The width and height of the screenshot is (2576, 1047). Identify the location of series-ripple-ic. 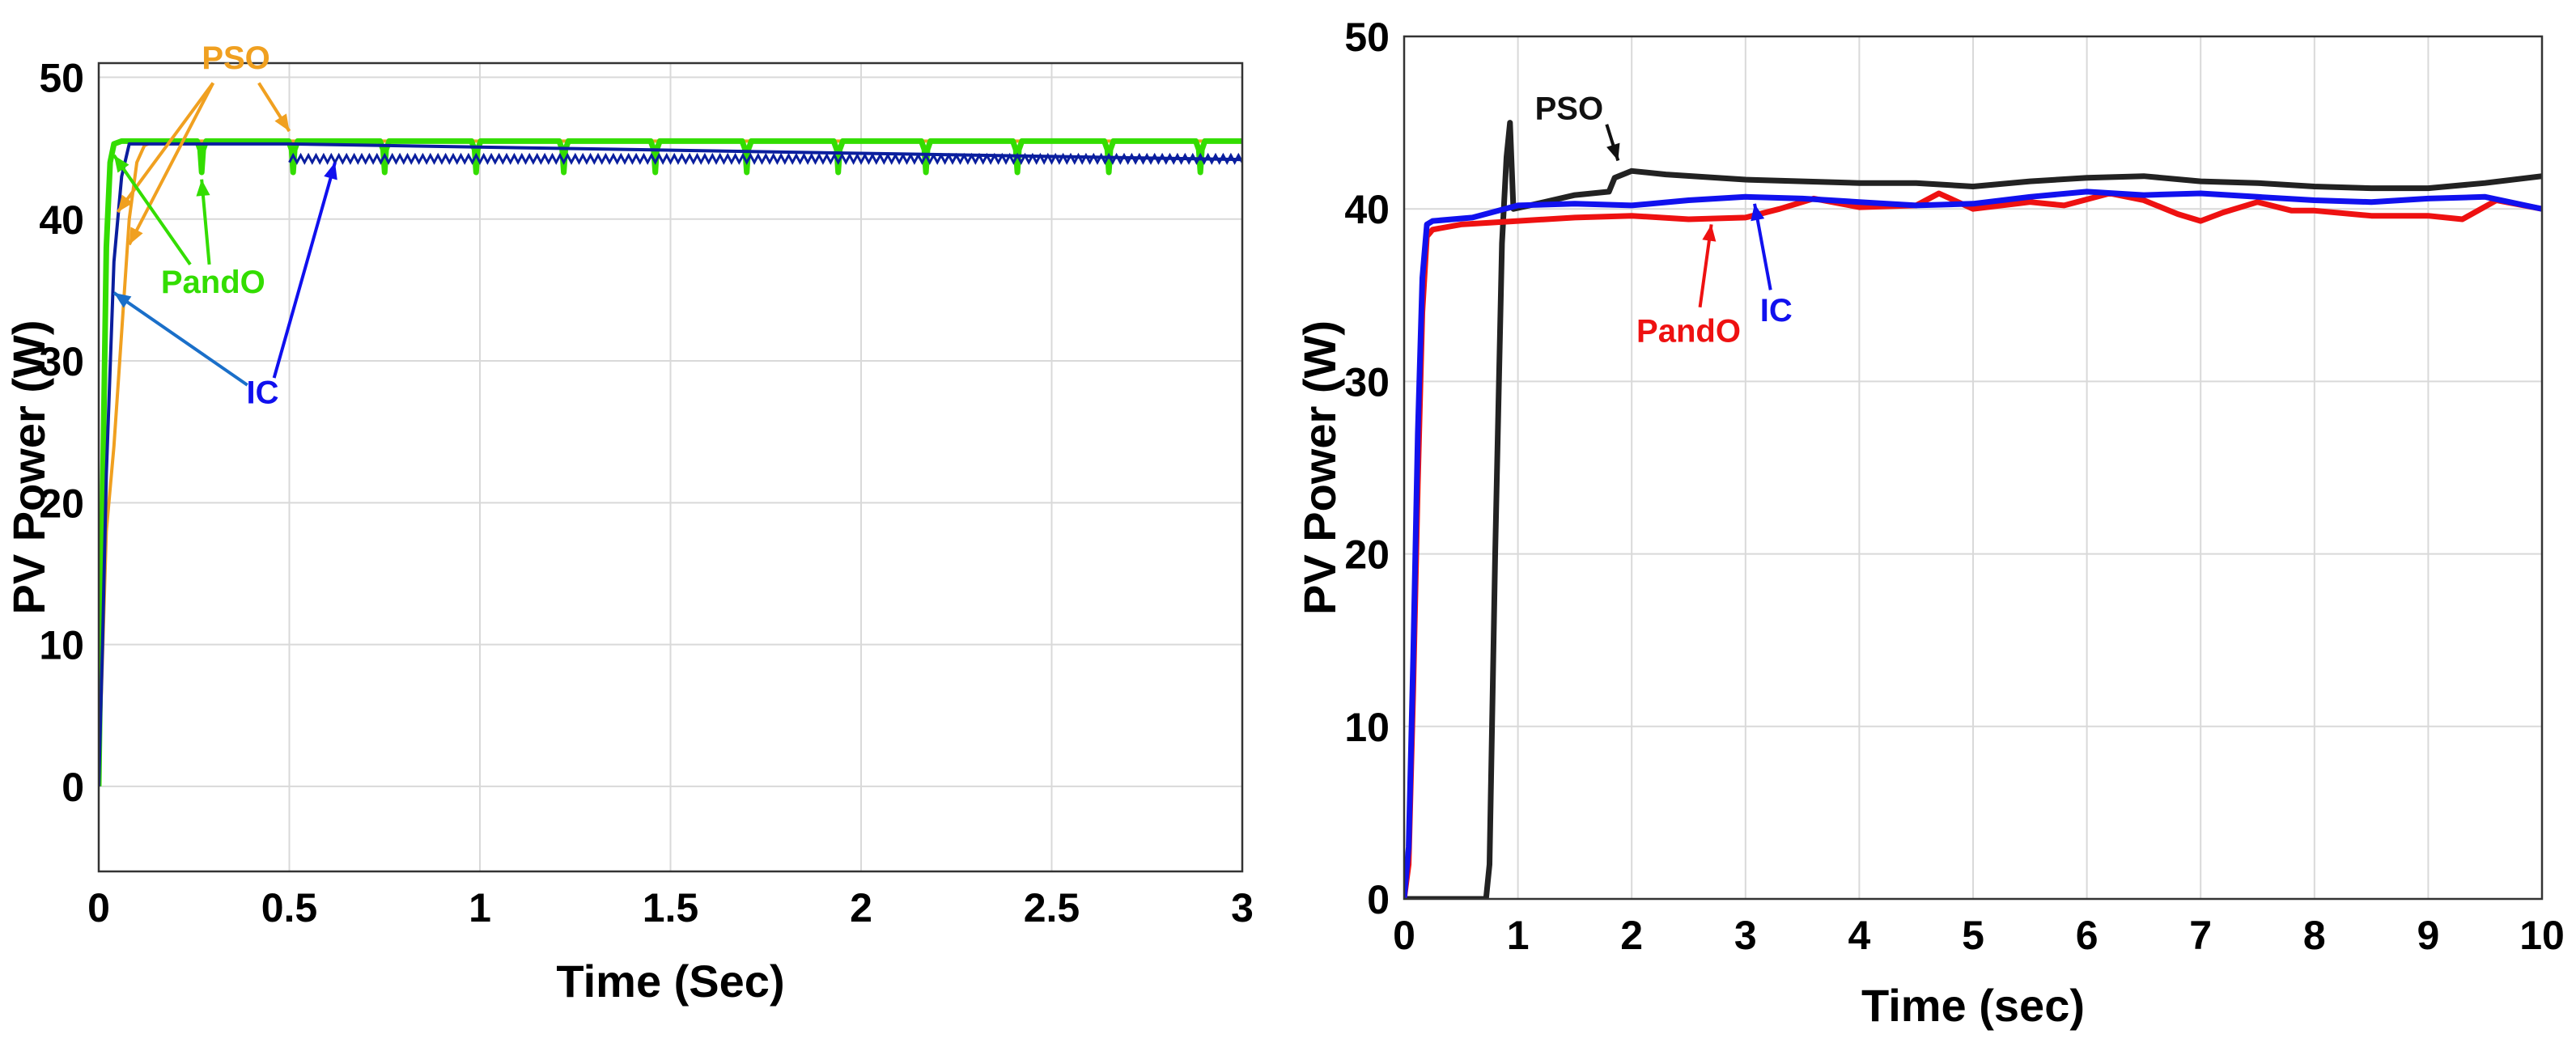
(765, 158).